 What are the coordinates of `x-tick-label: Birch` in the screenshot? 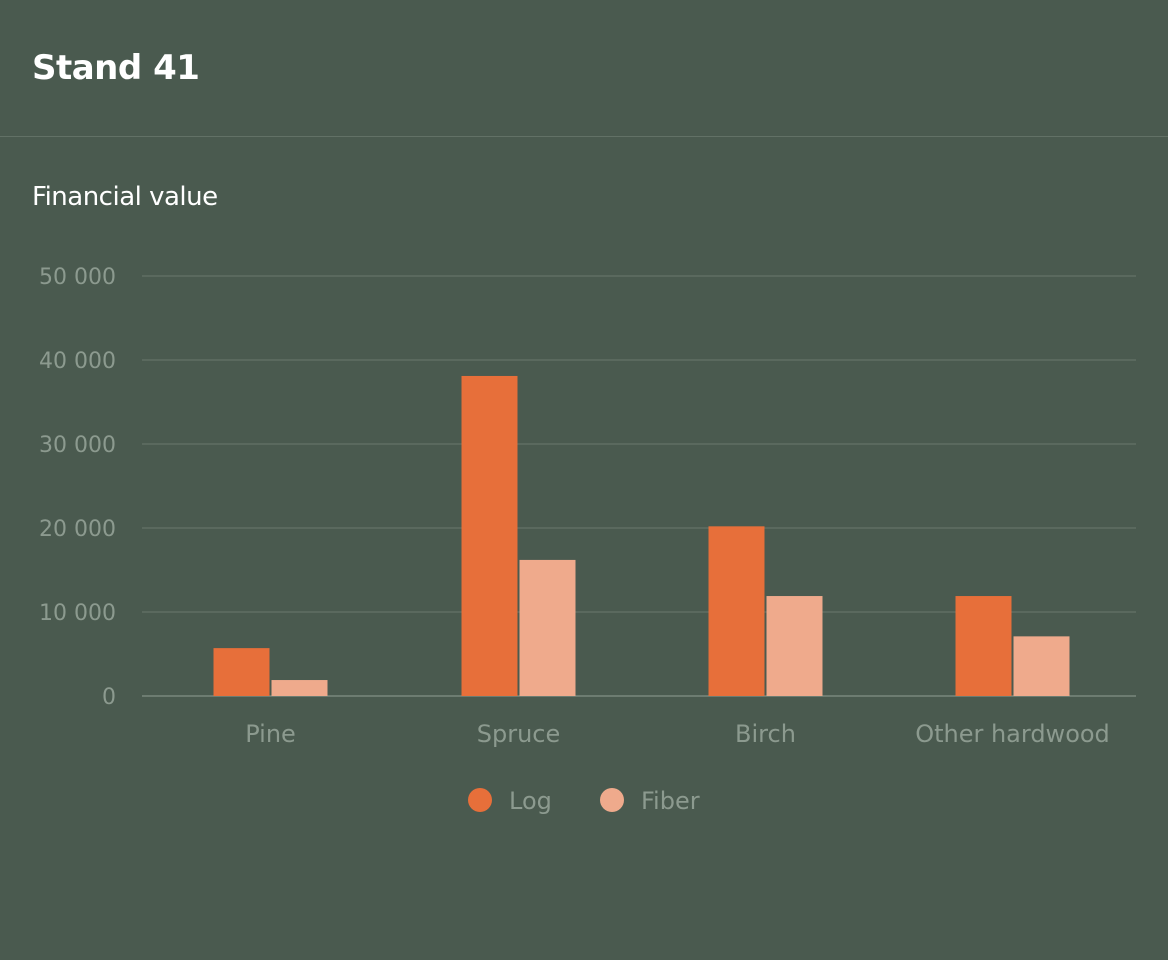 It's located at (765, 734).